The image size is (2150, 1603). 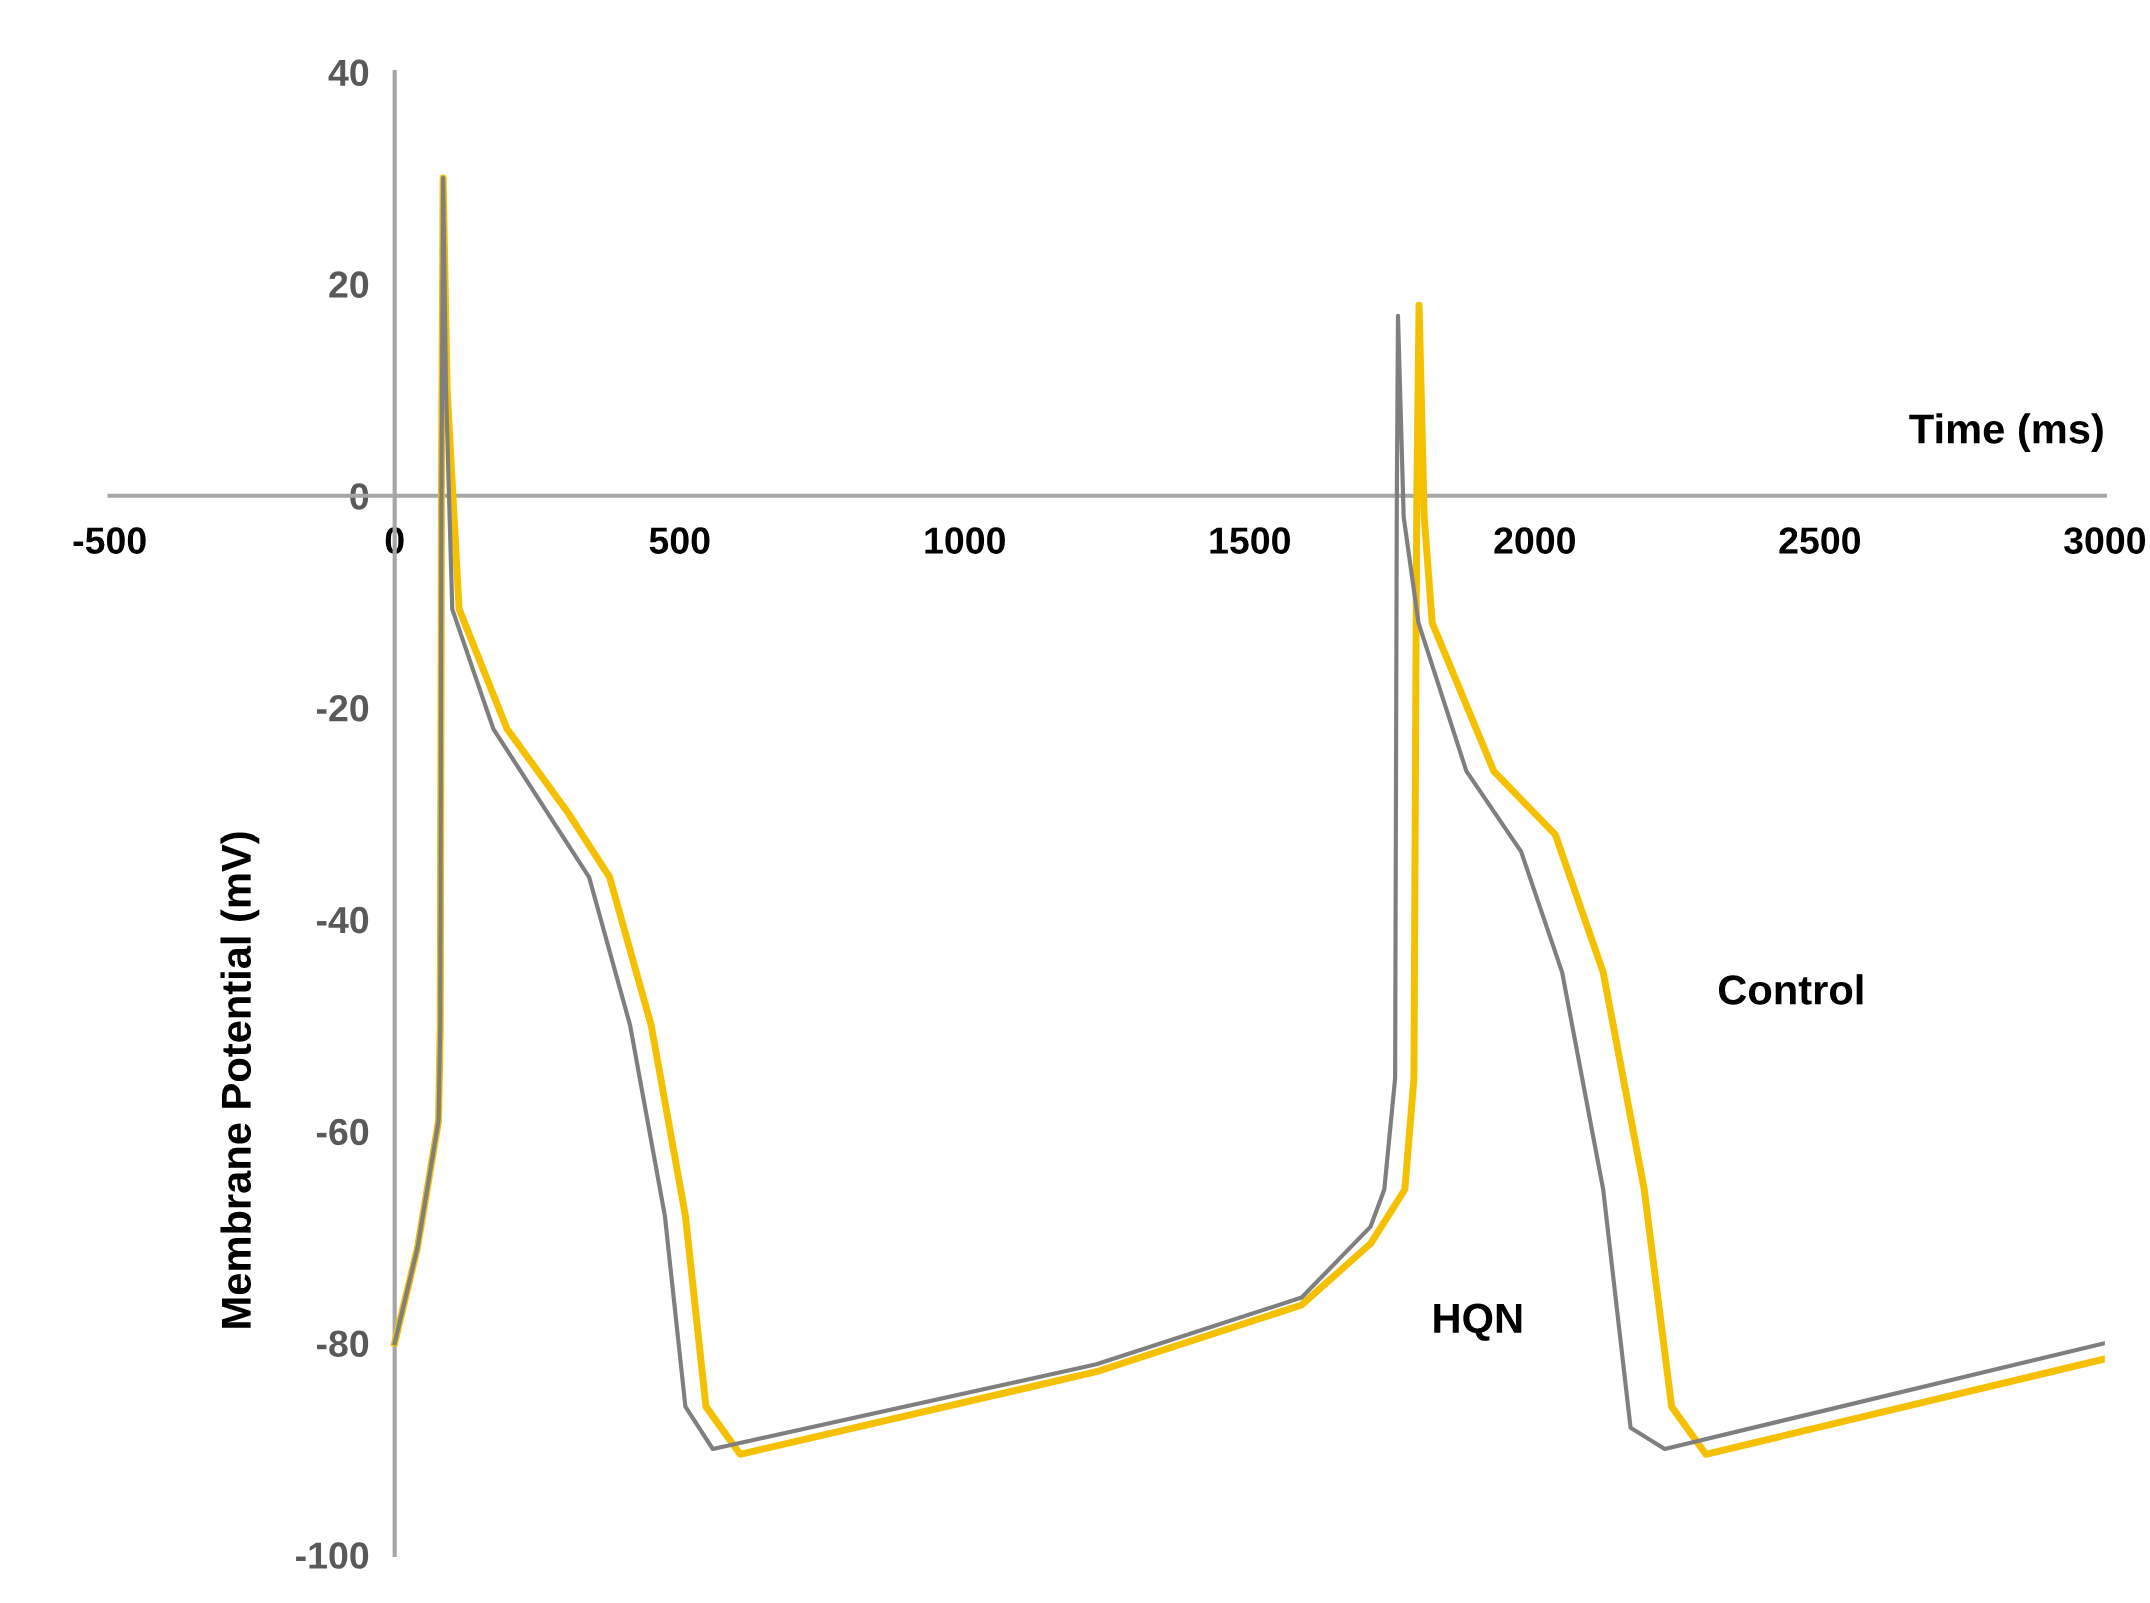 I want to click on x-tick-label: 500, so click(x=679, y=540).